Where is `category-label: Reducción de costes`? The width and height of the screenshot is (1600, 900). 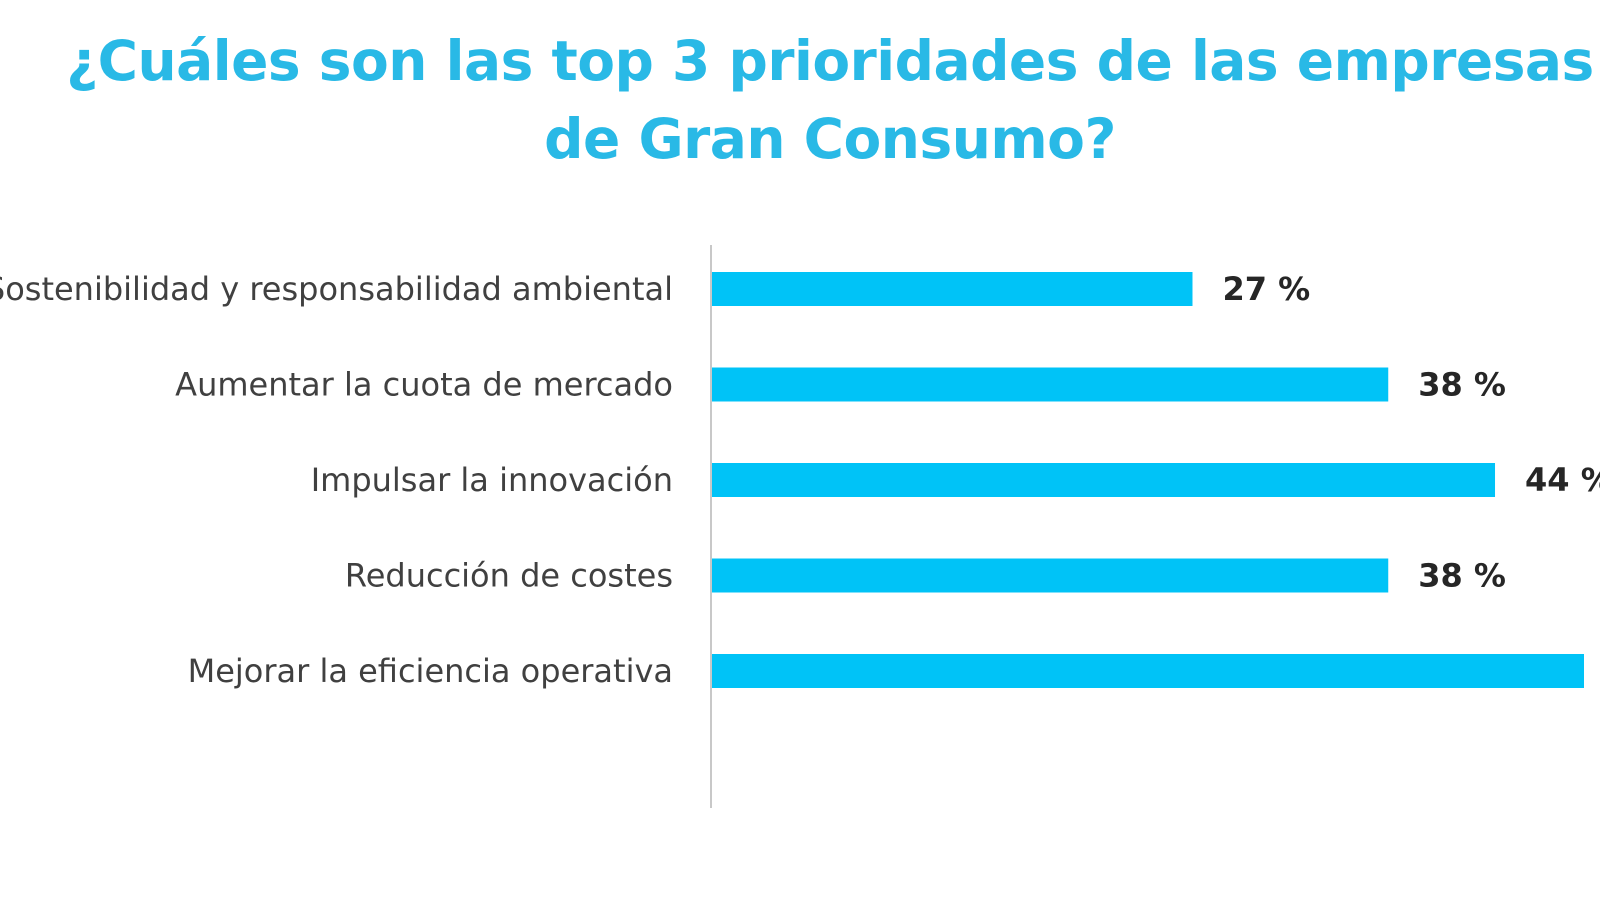 category-label: Reducción de costes is located at coordinates (509, 576).